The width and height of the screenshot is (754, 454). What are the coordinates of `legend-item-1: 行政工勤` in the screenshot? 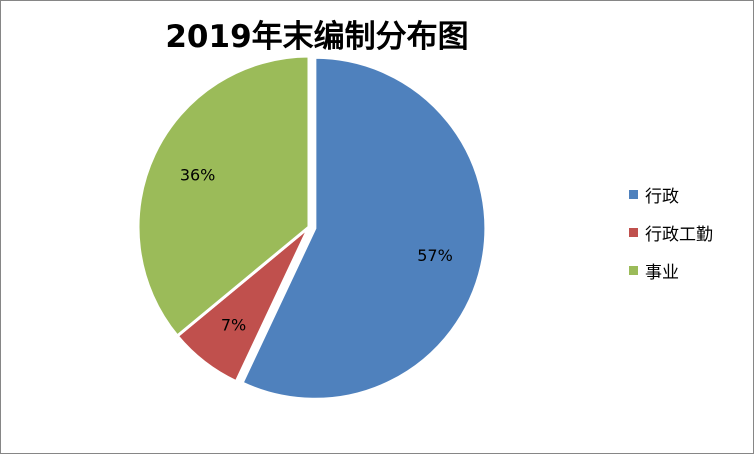 It's located at (671, 232).